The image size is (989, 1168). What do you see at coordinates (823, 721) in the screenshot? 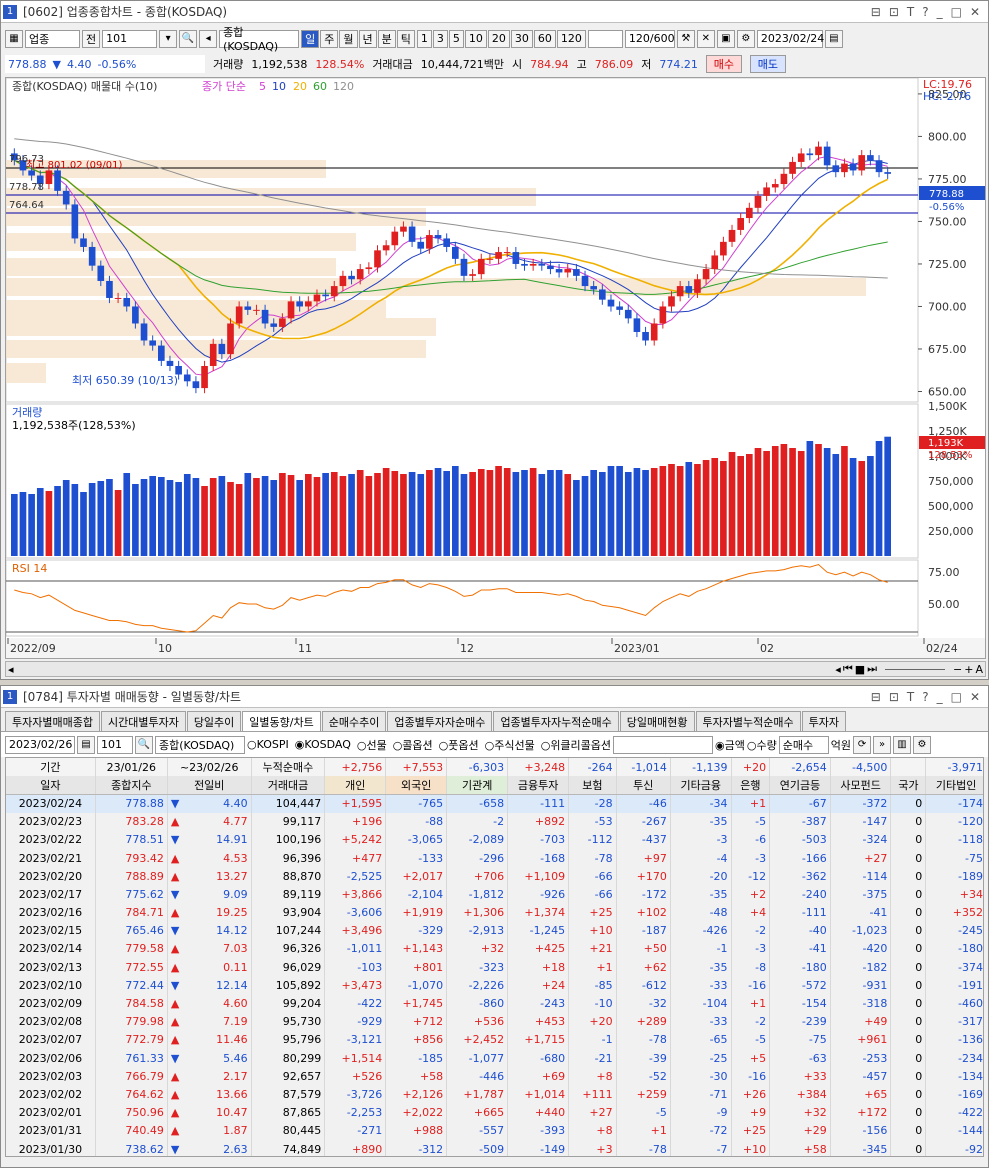
I see `flow-tab: 투자자` at bounding box center [823, 721].